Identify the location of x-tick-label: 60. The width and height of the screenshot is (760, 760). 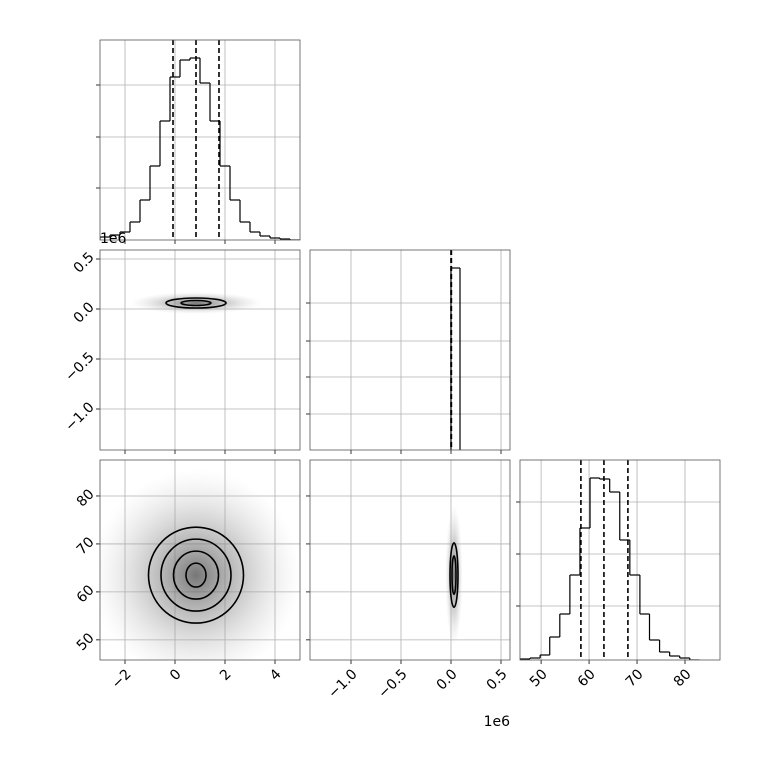
(587, 678).